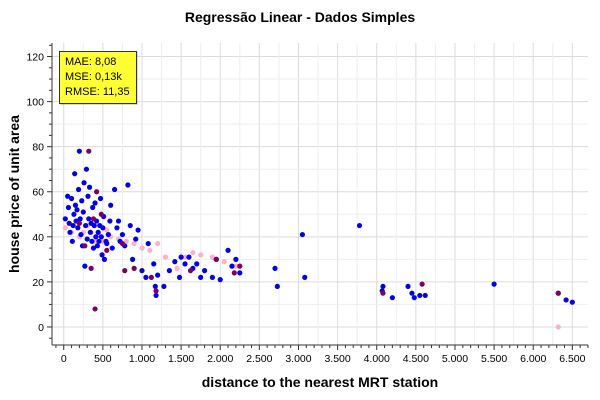 This screenshot has width=600, height=400. Describe the element at coordinates (455, 359) in the screenshot. I see `x-tick-label: 5.000` at that location.